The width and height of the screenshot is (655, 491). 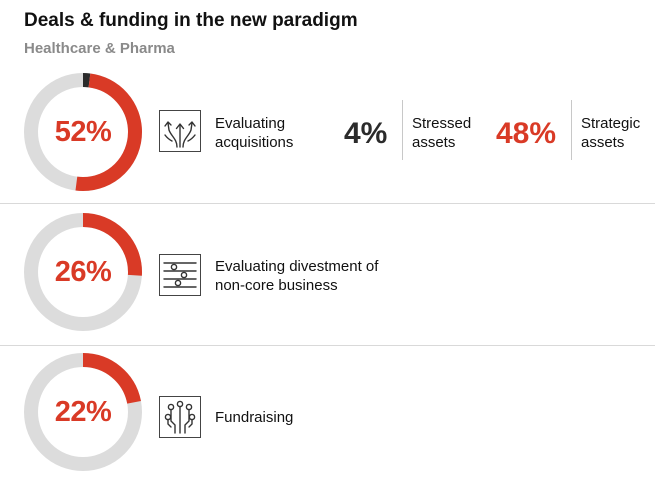 I want to click on row-label: Fundraising, so click(x=254, y=417).